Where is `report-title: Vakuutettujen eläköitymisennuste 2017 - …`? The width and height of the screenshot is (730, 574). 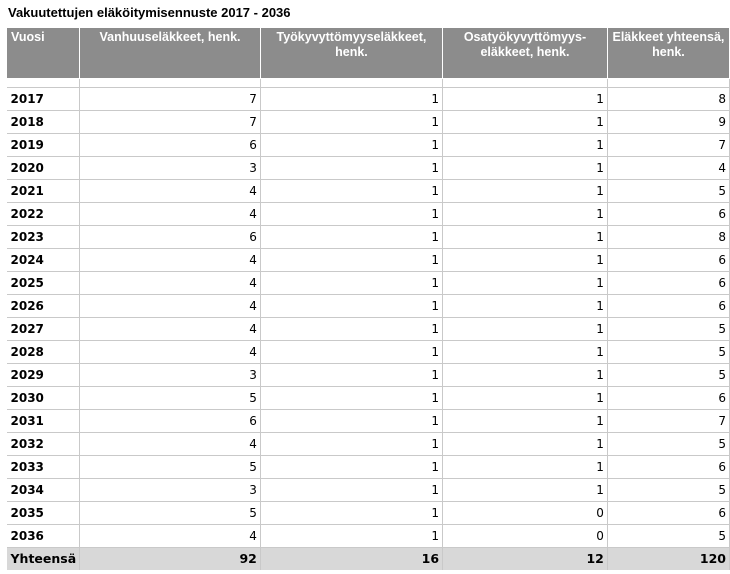 report-title: Vakuutettujen eläköitymisennuste 2017 - … is located at coordinates (149, 12).